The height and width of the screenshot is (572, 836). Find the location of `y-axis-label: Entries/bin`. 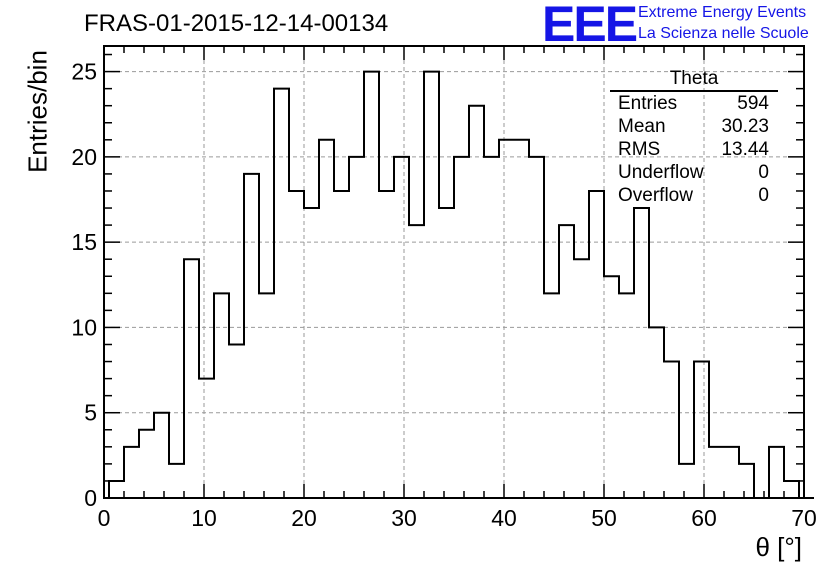

y-axis-label: Entries/bin is located at coordinates (37, 111).